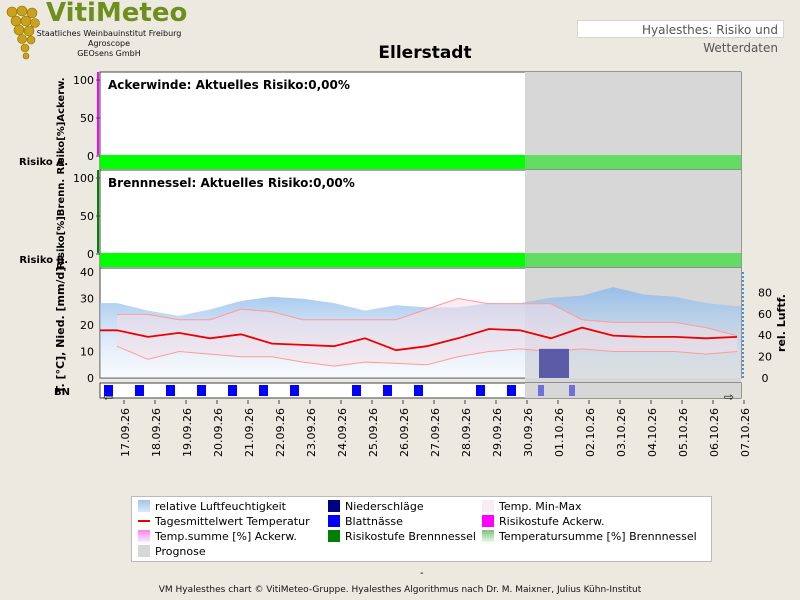 Image resolution: width=800 pixels, height=600 pixels. I want to click on x-tick-label: 28.09.26, so click(466, 432).